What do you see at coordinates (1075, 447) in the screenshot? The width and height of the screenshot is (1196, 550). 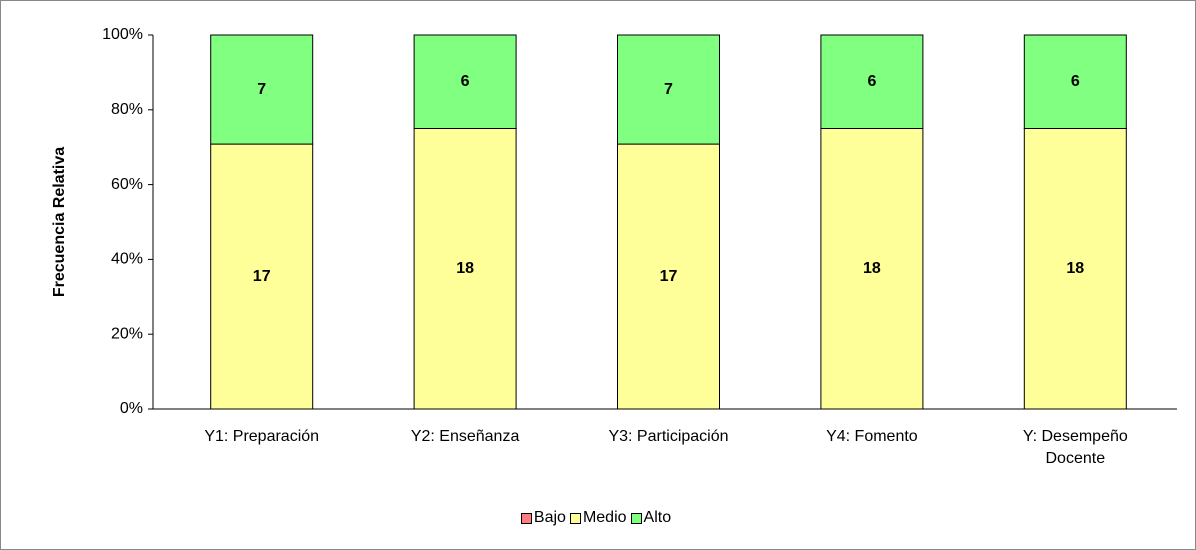 I see `x-tick-label: Y: Desempeño Docente` at bounding box center [1075, 447].